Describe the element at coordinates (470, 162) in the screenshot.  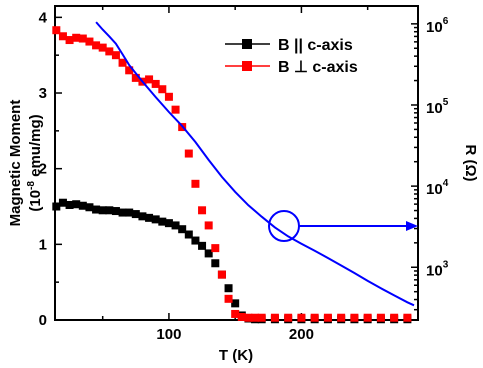
I see `y-axis-right-label: R (Ω)` at that location.